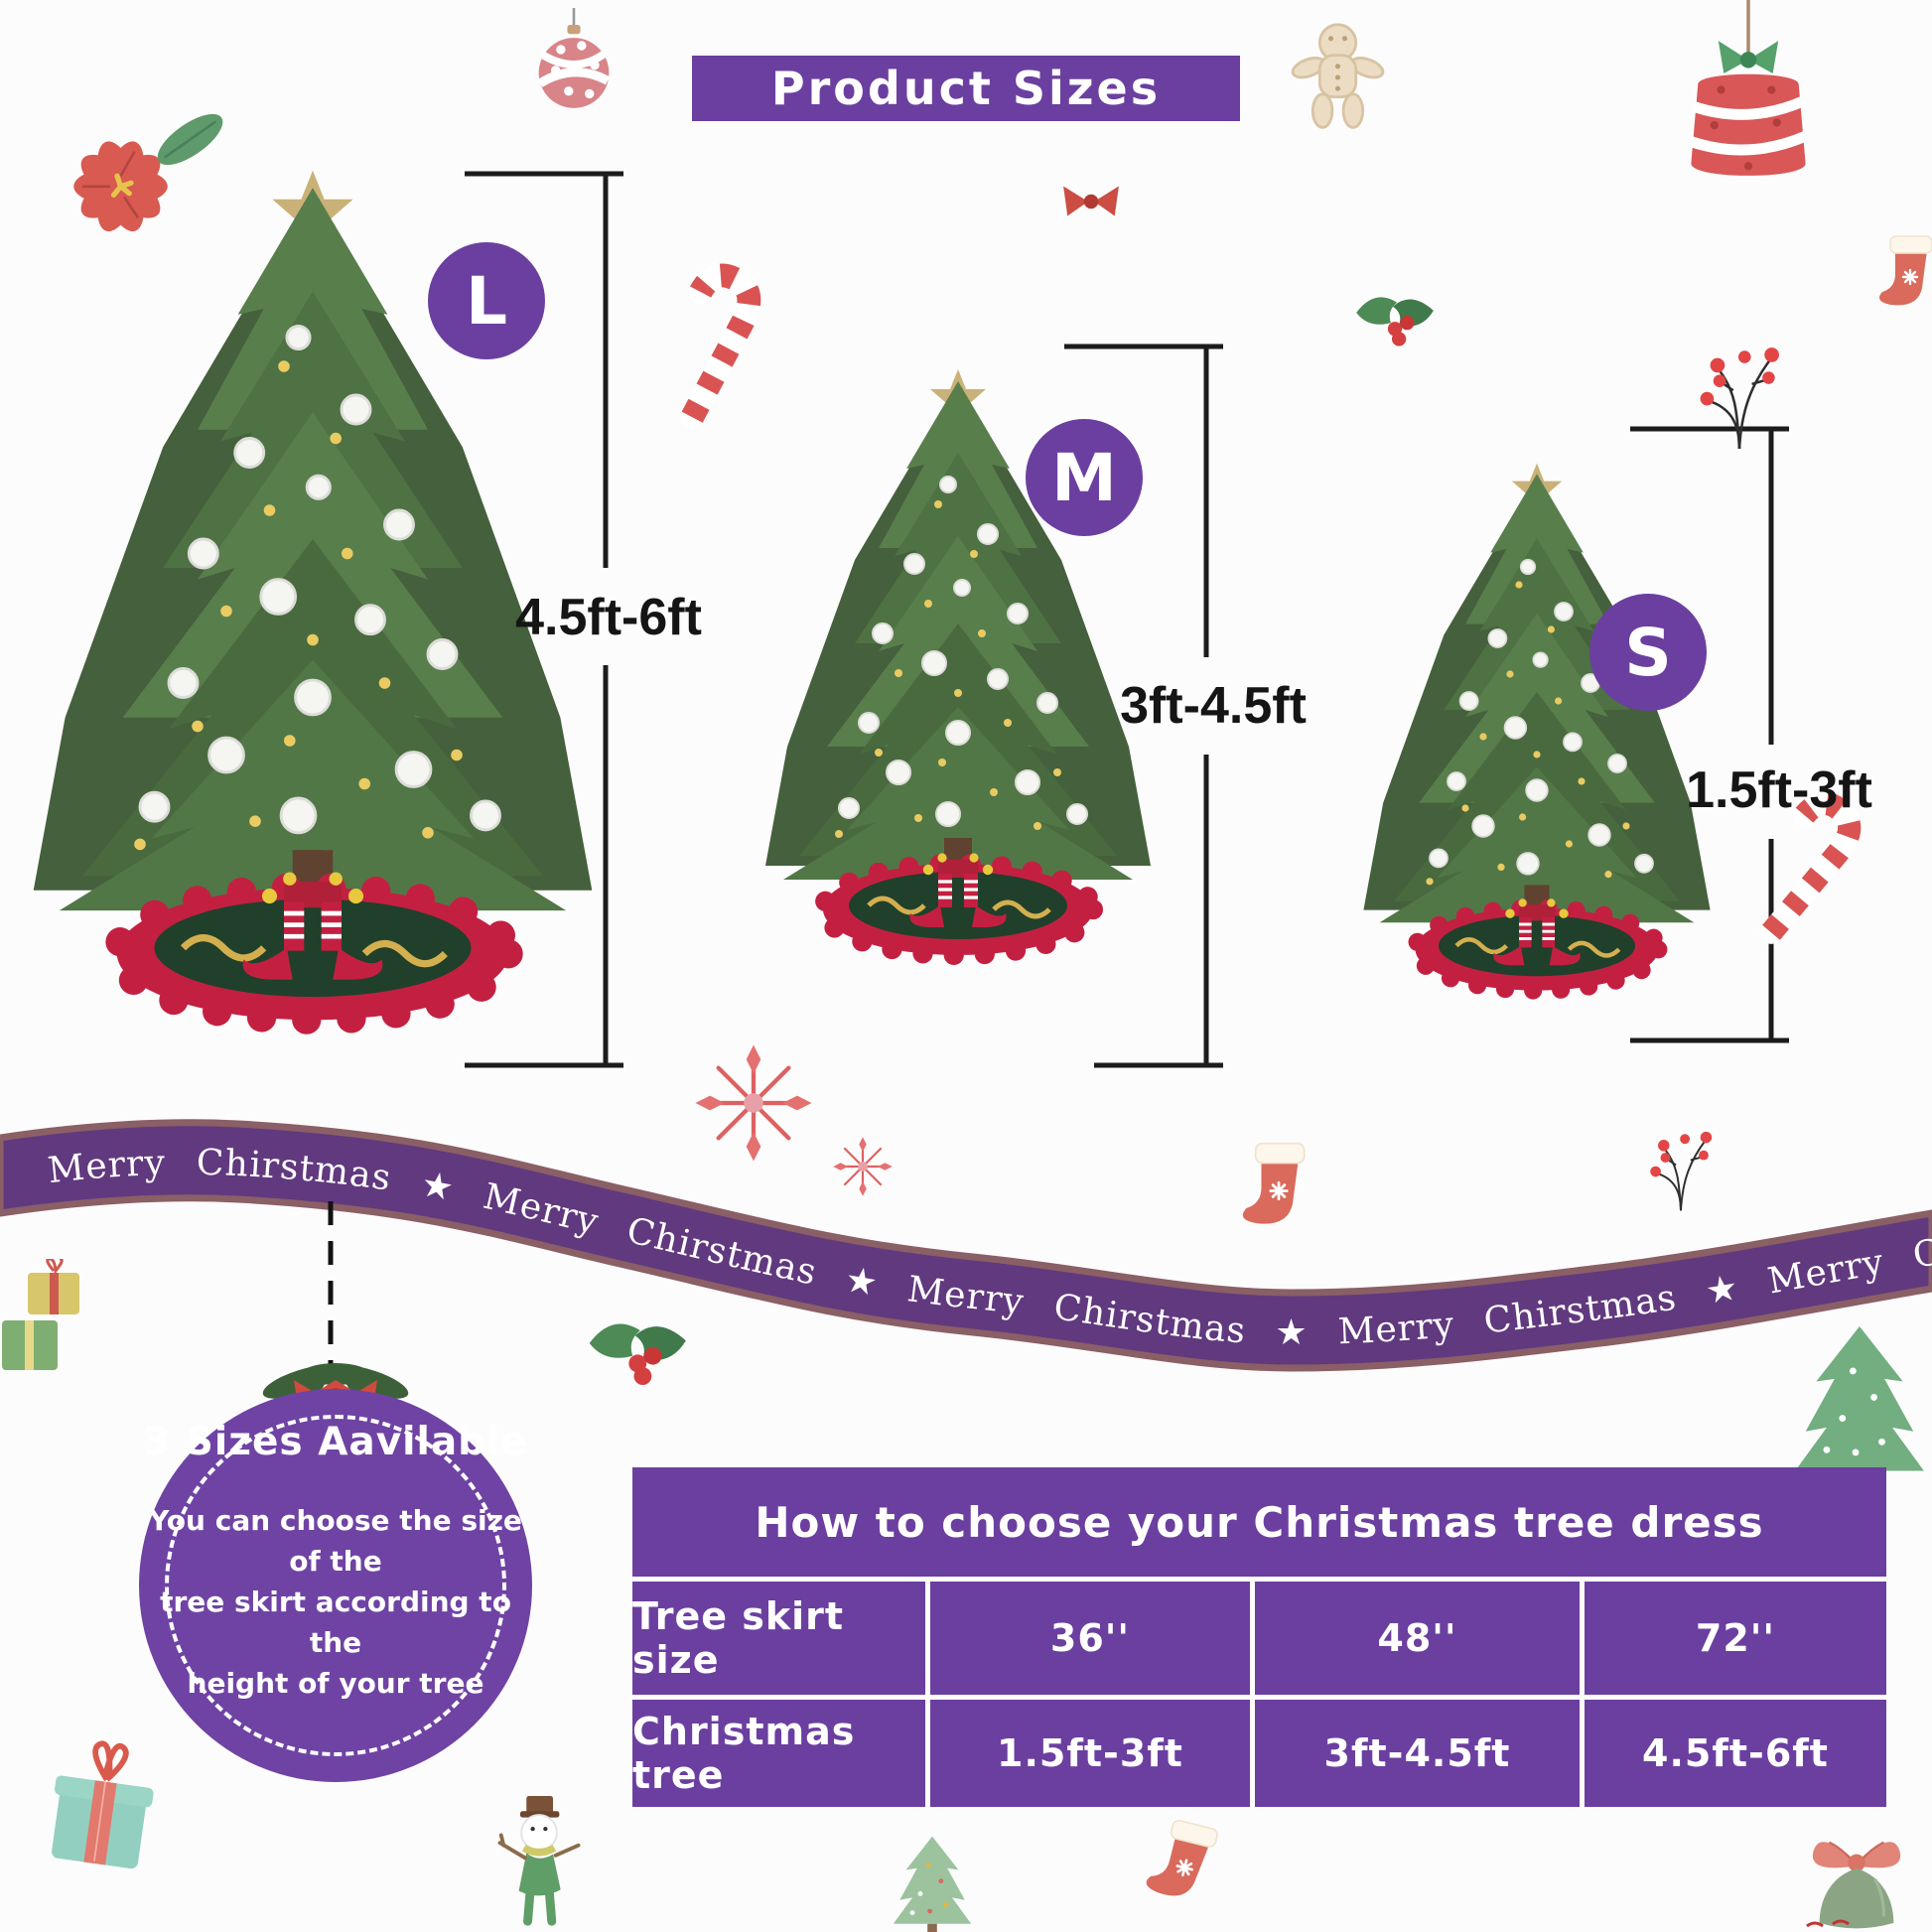 This screenshot has width=1932, height=1932. What do you see at coordinates (336, 1541) in the screenshot?
I see `info-badge-line-1: You can choose the size of the` at bounding box center [336, 1541].